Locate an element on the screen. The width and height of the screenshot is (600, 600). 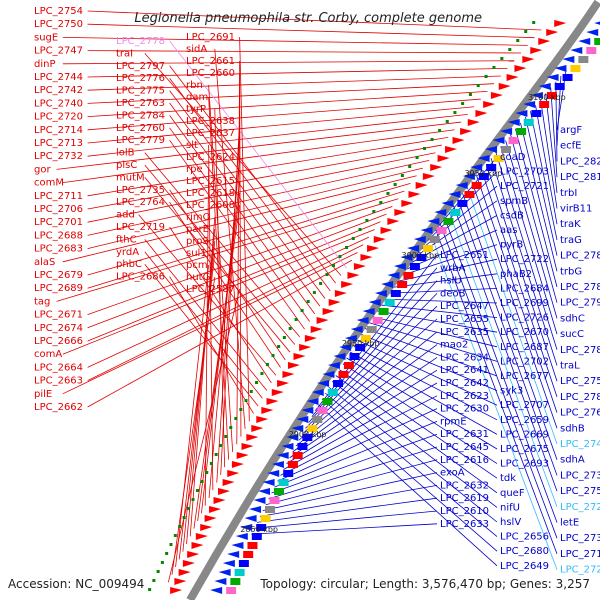
gene-label-right: LPC_2703 is located at coordinates (524, 172).